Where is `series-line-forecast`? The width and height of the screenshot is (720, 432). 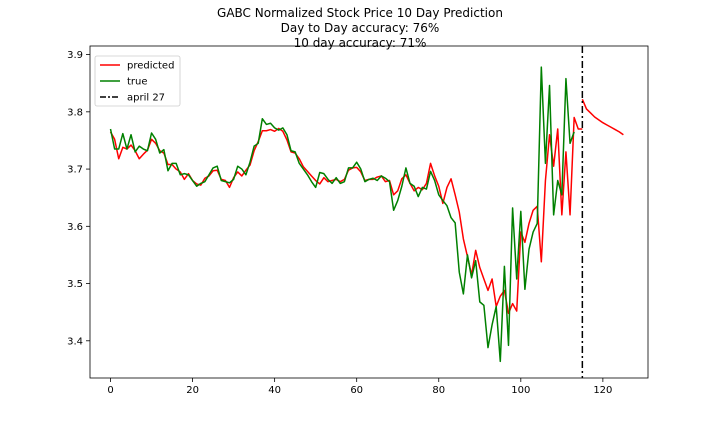
series-line-forecast is located at coordinates (602, 117).